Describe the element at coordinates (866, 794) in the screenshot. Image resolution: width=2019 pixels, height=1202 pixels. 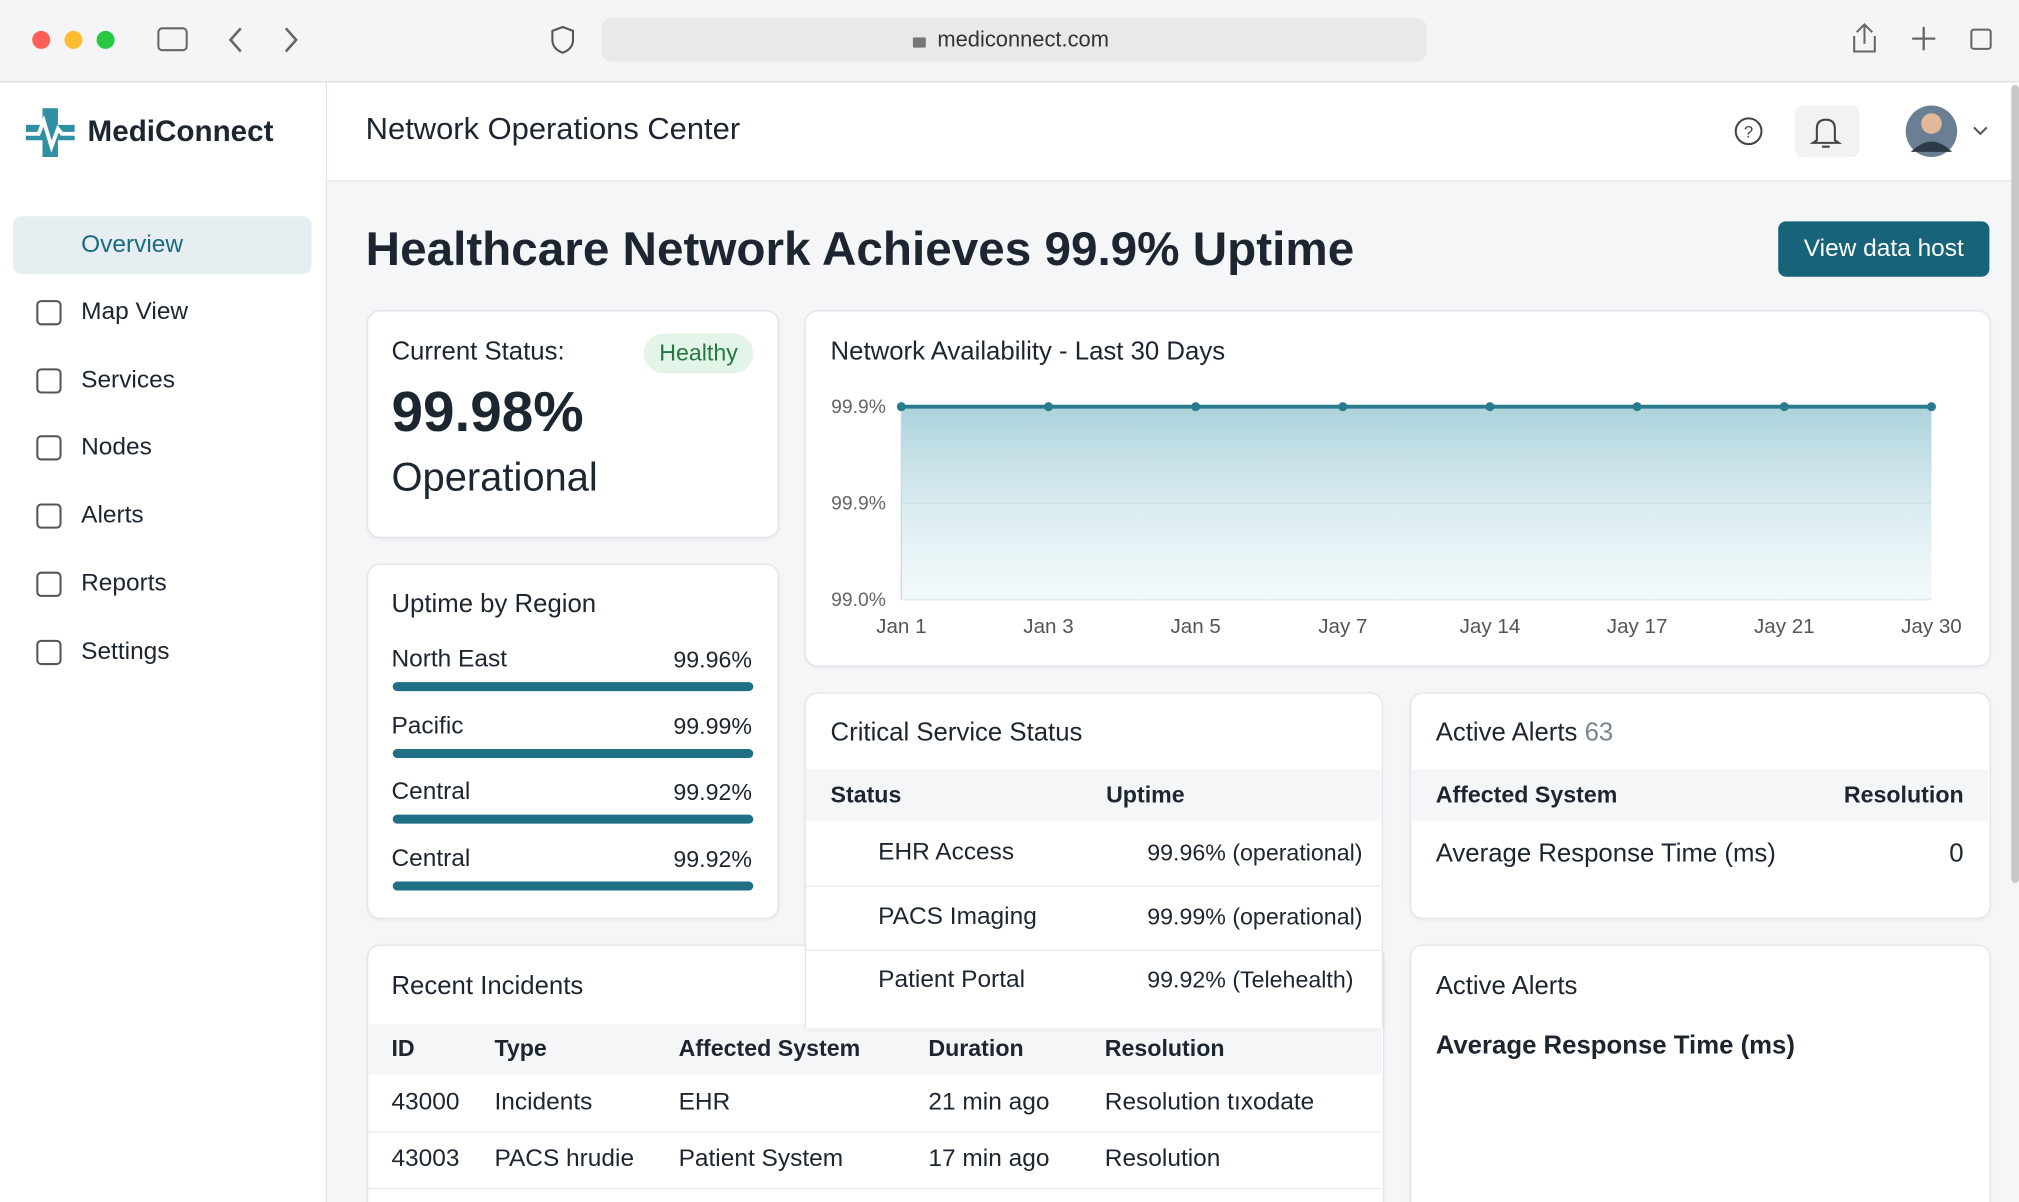
I see `services-header: Status` at that location.